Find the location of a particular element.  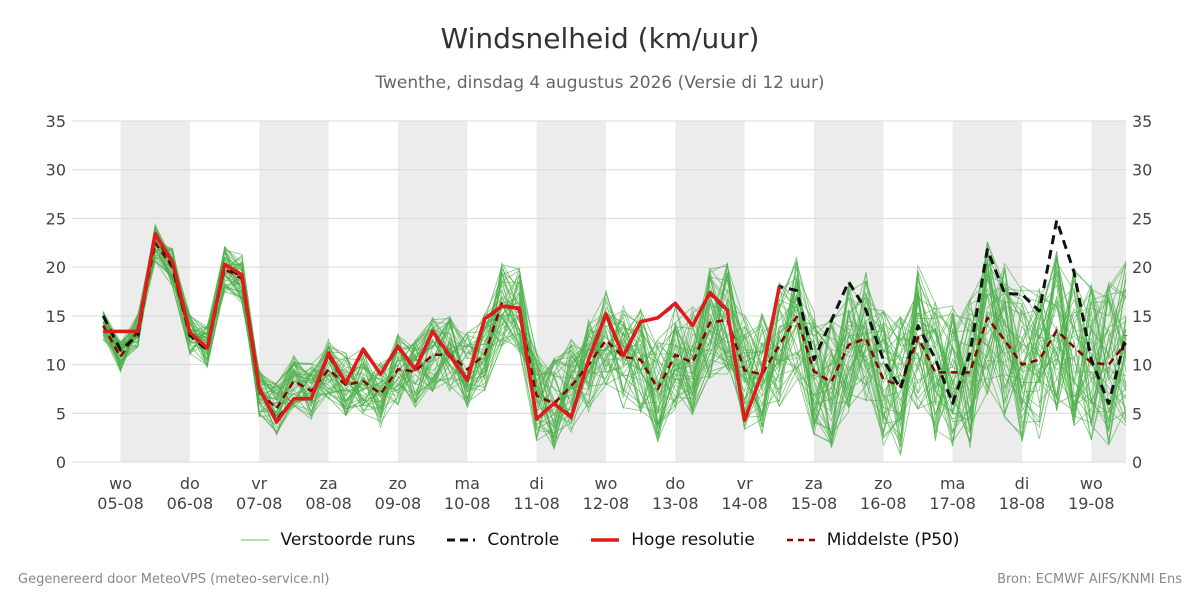

legend-swatch-perturbed is located at coordinates (254, 540).